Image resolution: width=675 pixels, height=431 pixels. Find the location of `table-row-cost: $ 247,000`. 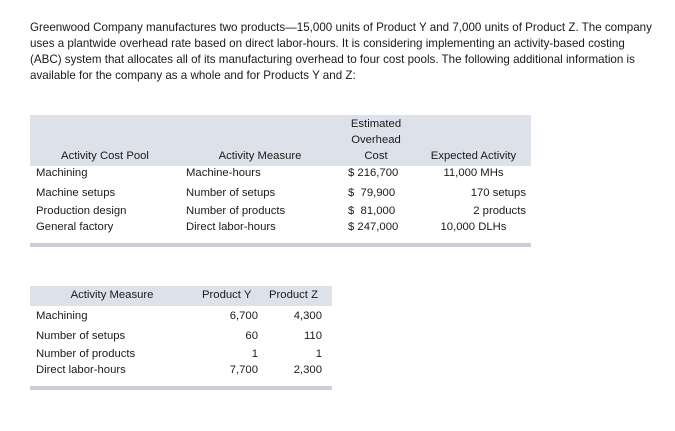

table-row-cost: $ 247,000 is located at coordinates (373, 227).